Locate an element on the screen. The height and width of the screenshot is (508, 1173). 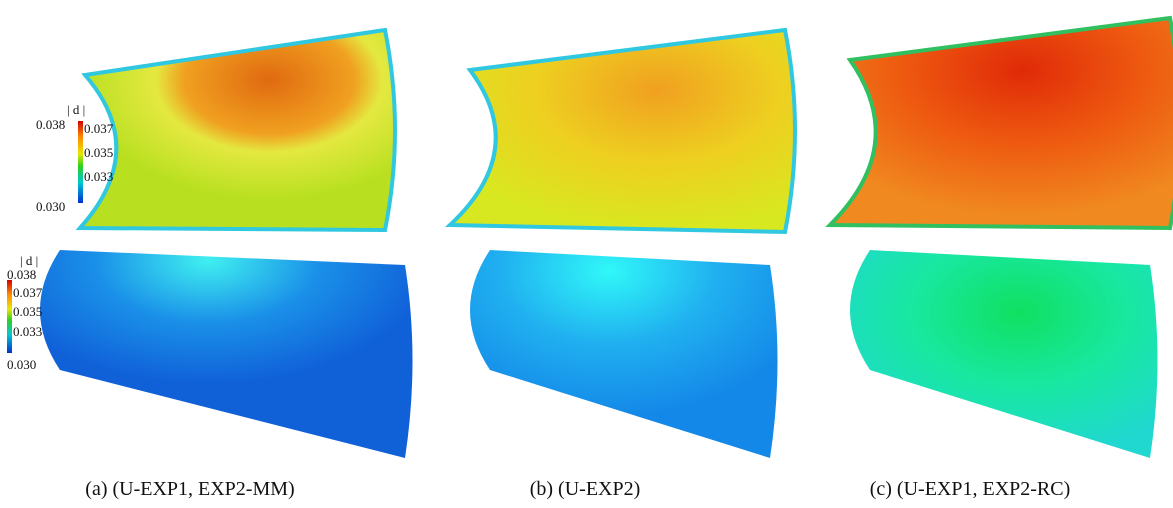
caption: (b) (U-EXP2) is located at coordinates (585, 489).